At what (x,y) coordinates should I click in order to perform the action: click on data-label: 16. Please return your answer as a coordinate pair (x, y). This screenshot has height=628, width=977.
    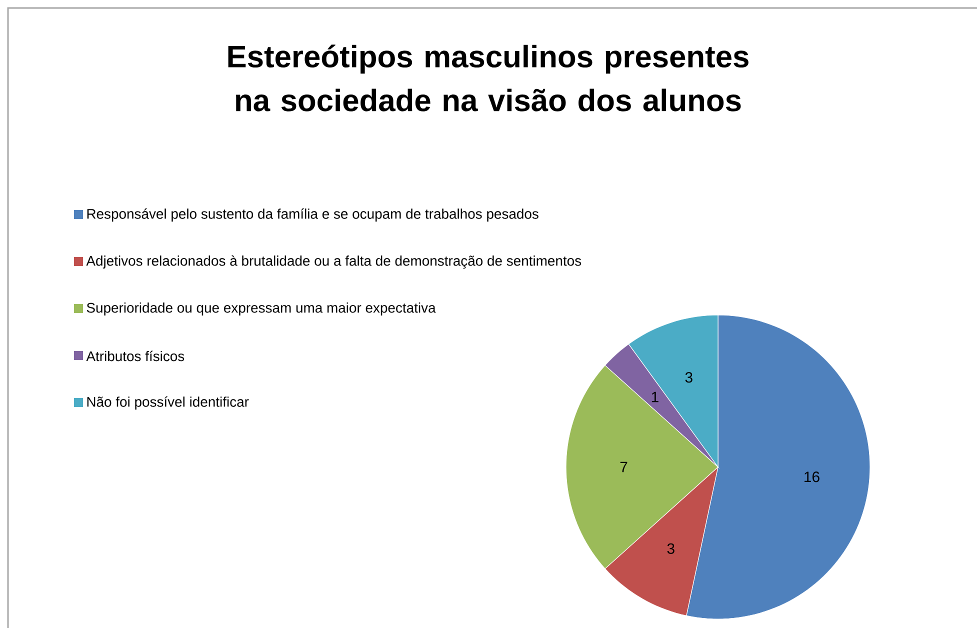
    Looking at the image, I should click on (812, 477).